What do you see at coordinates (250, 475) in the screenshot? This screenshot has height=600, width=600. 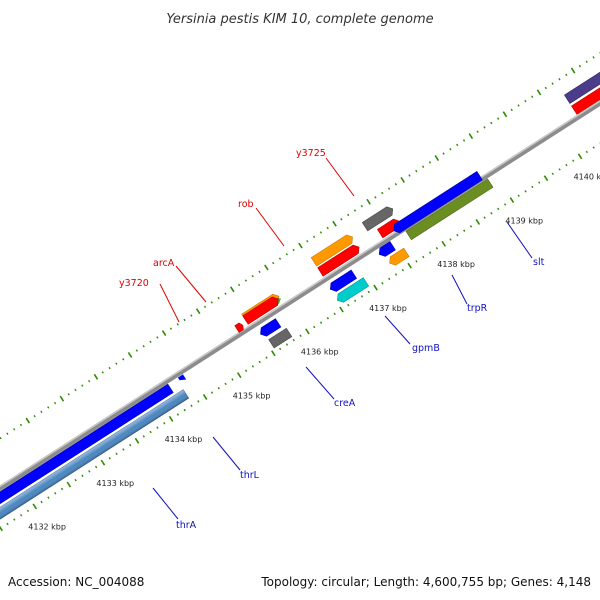 I see `label-thrL: thrL` at bounding box center [250, 475].